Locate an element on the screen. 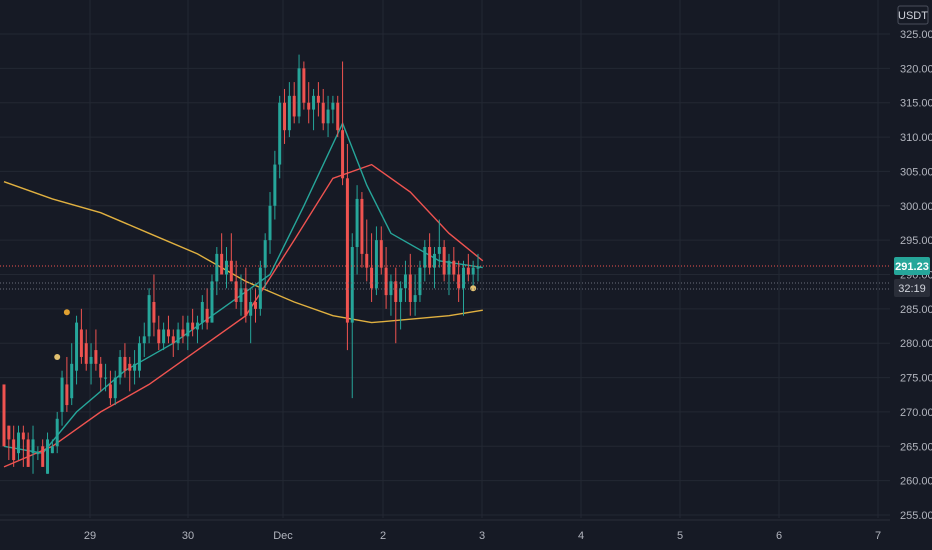 Image resolution: width=932 pixels, height=550 pixels. y-tick-label: 270.00 is located at coordinates (916, 413).